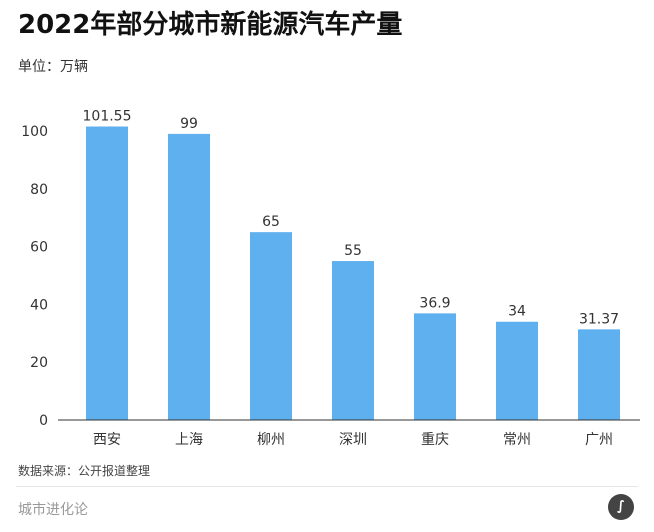 The image size is (654, 532). I want to click on x-tick-label-1: 上海, so click(189, 440).